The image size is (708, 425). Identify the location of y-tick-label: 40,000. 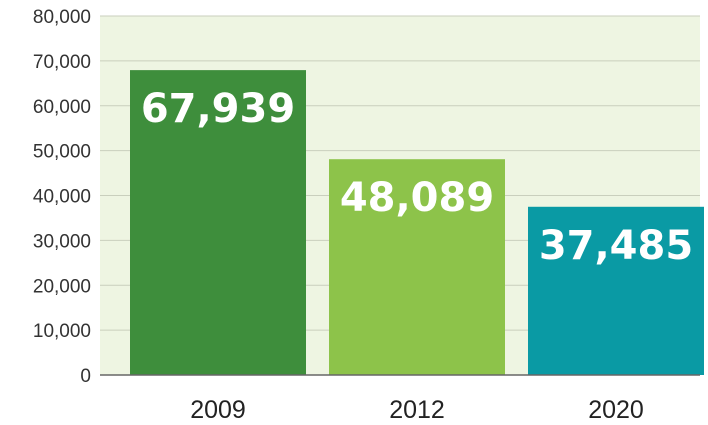
(62, 197).